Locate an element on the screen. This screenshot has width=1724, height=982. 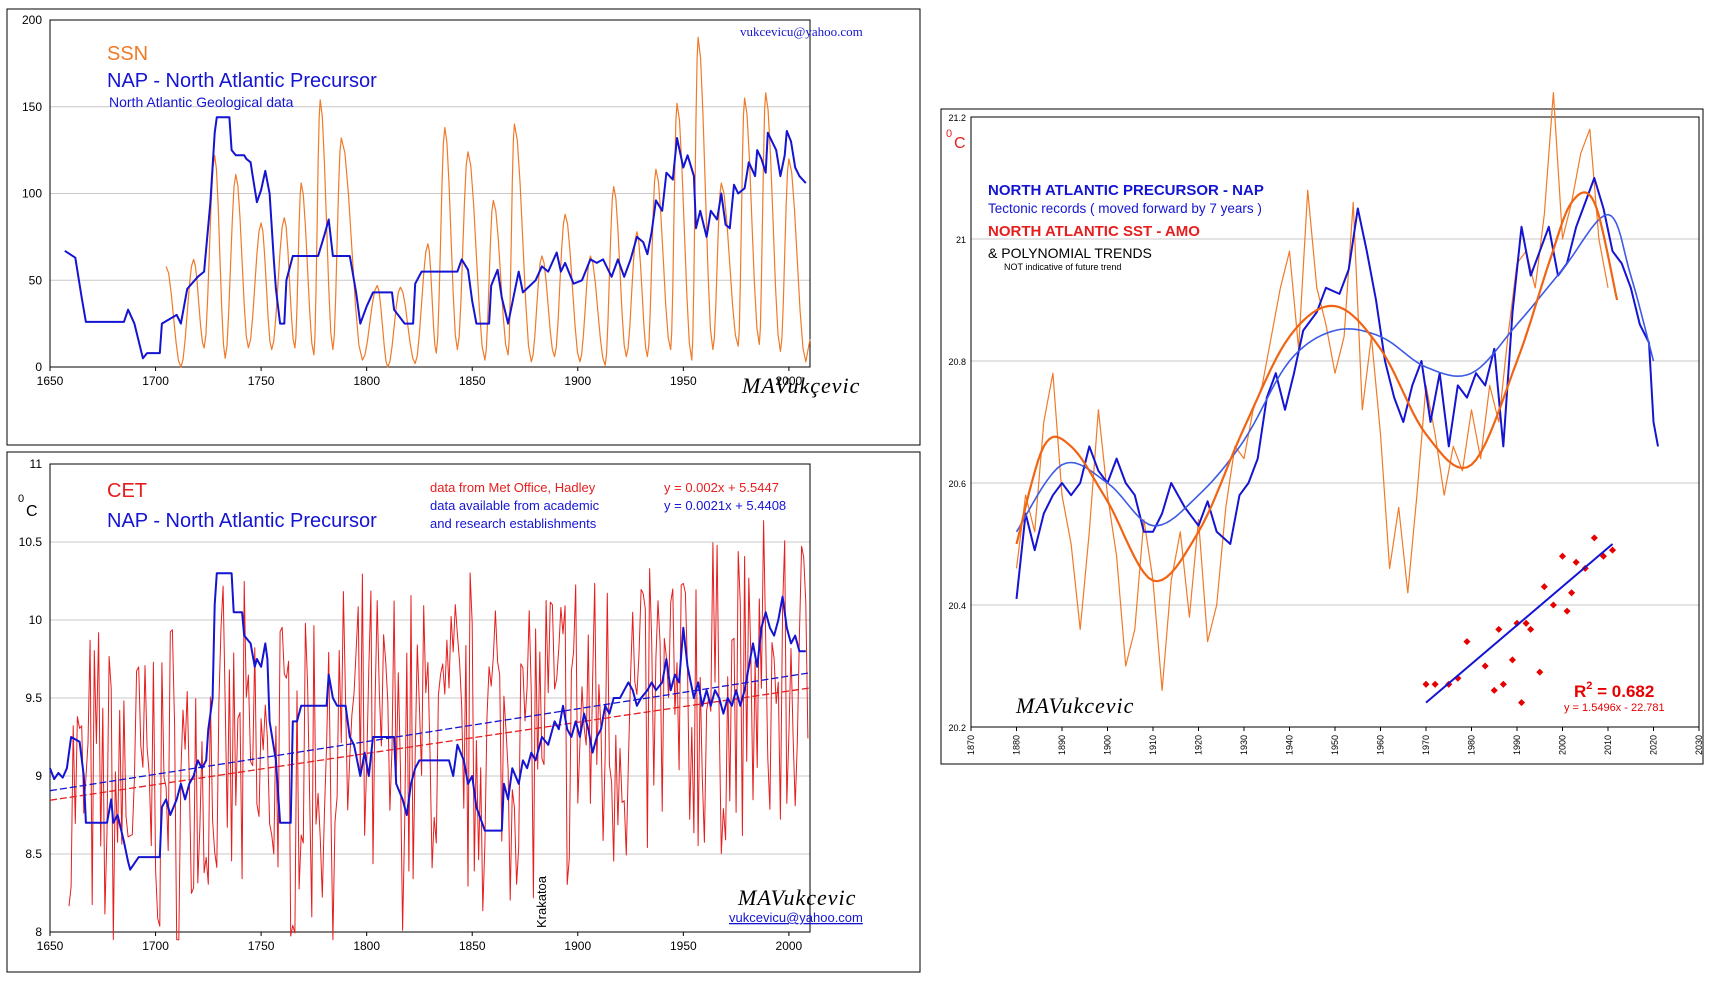
regression-line is located at coordinates (1519, 623).